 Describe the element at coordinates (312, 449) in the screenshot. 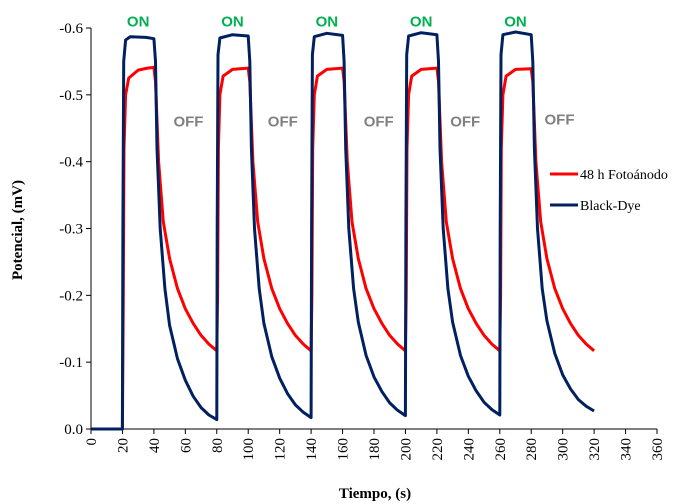

I see `x-tick-label: 140` at that location.